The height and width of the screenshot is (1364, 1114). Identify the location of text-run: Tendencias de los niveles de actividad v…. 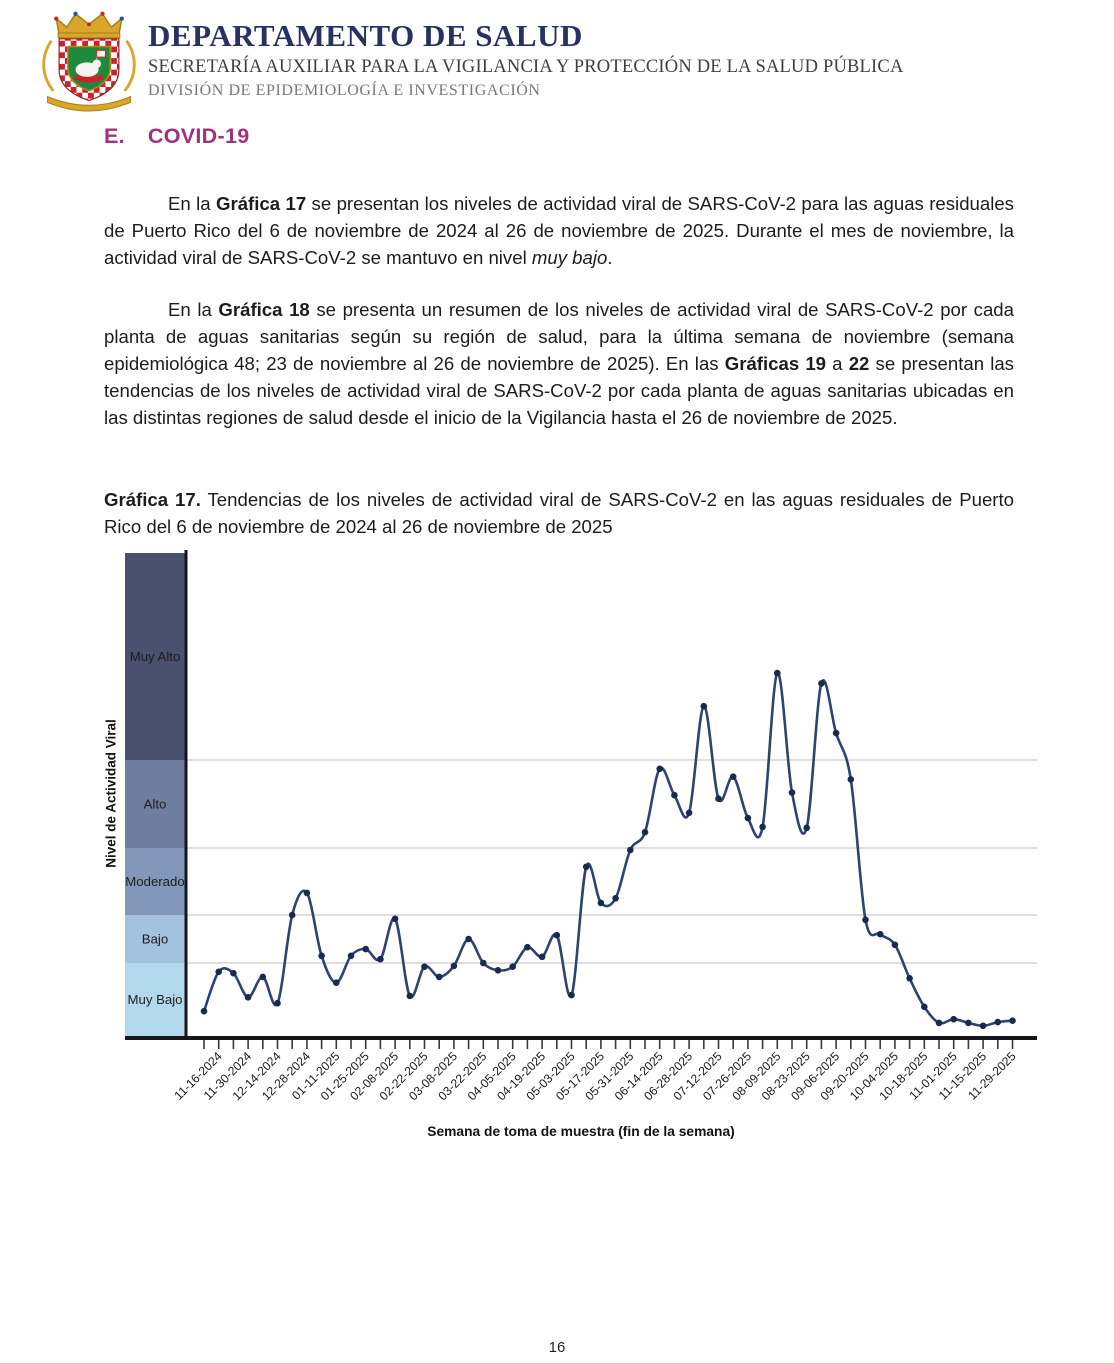
(559, 513).